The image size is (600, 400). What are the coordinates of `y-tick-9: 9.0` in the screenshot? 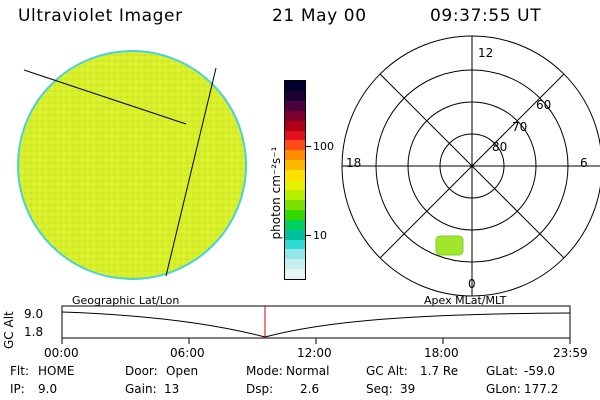 It's located at (34, 314).